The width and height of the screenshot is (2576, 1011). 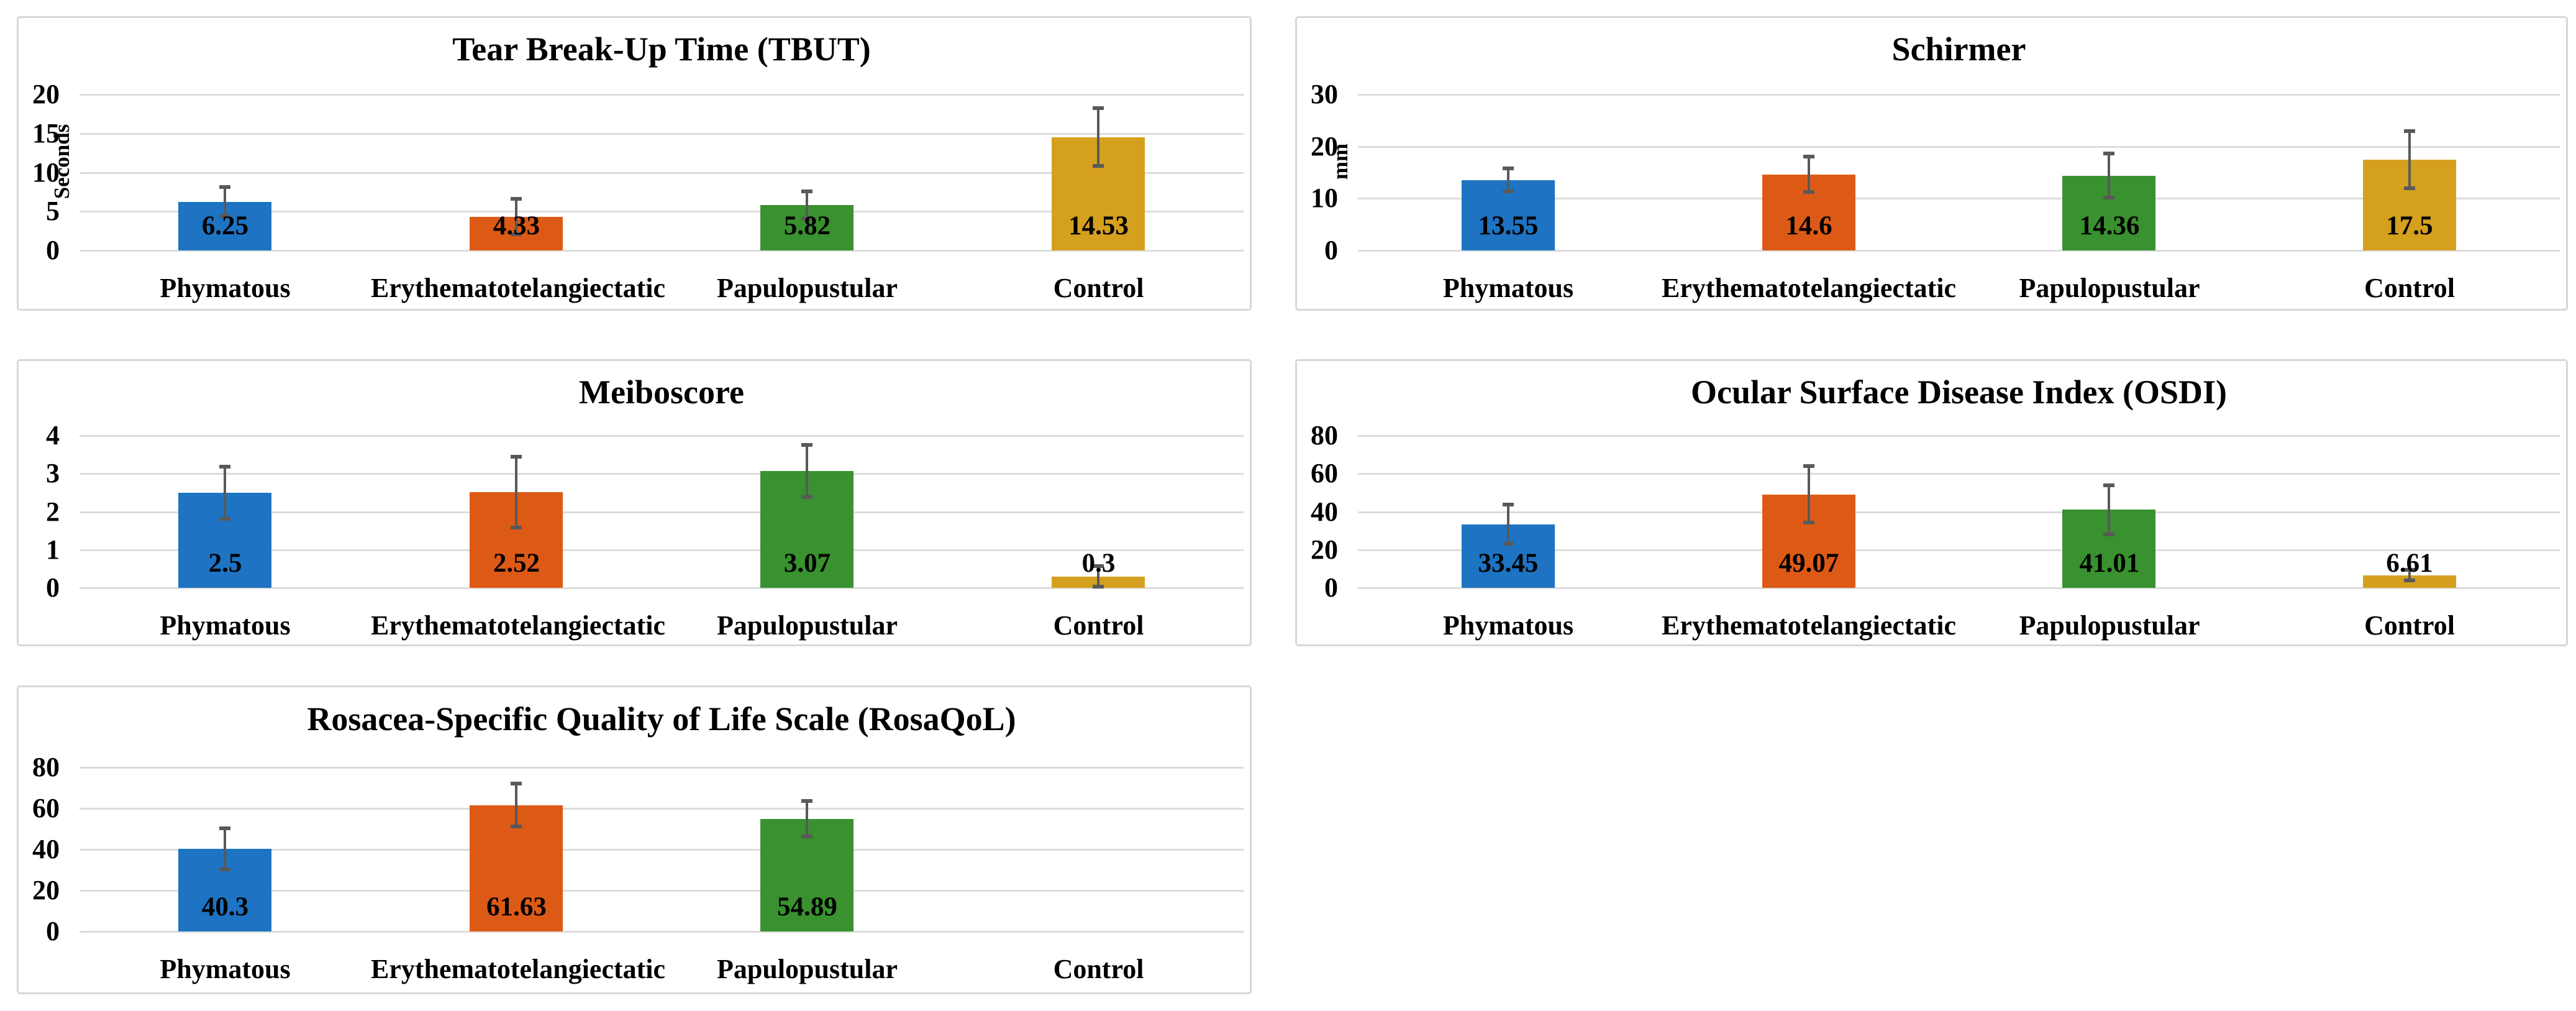 I want to click on y-axis-title: mm, so click(x=1340, y=161).